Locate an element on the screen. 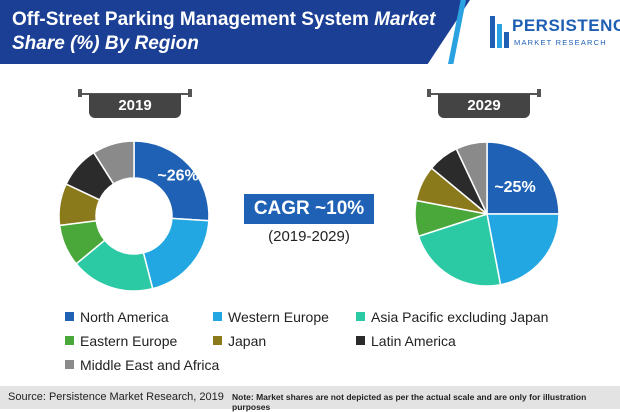  legend-item-north-america: North America is located at coordinates (117, 317).